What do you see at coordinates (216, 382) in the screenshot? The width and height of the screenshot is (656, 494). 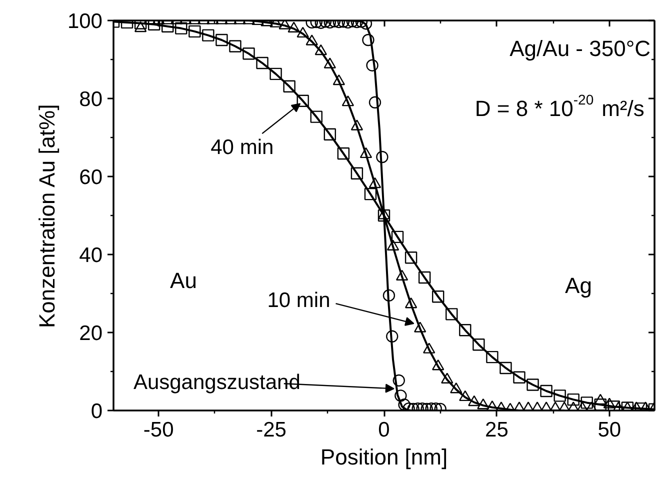 I see `annotation: Ausgangszustand` at bounding box center [216, 382].